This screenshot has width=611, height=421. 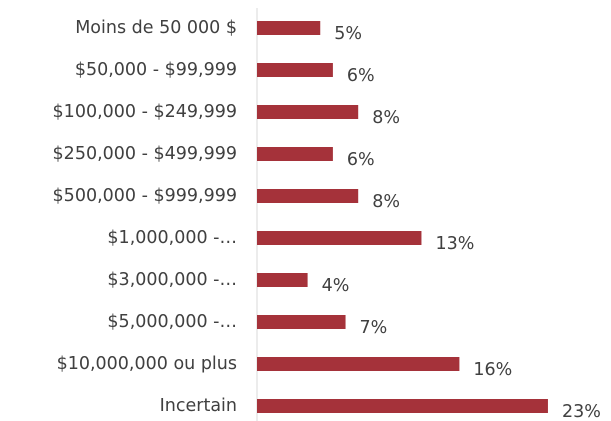 What do you see at coordinates (156, 70) in the screenshot?
I see `category-label: $50,000 - $99,999` at bounding box center [156, 70].